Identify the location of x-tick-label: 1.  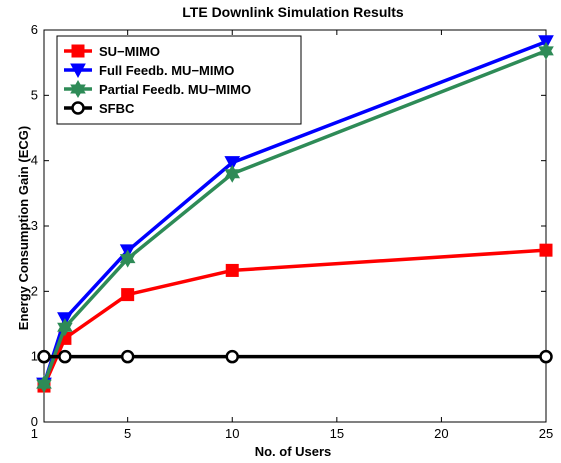
(34, 433).